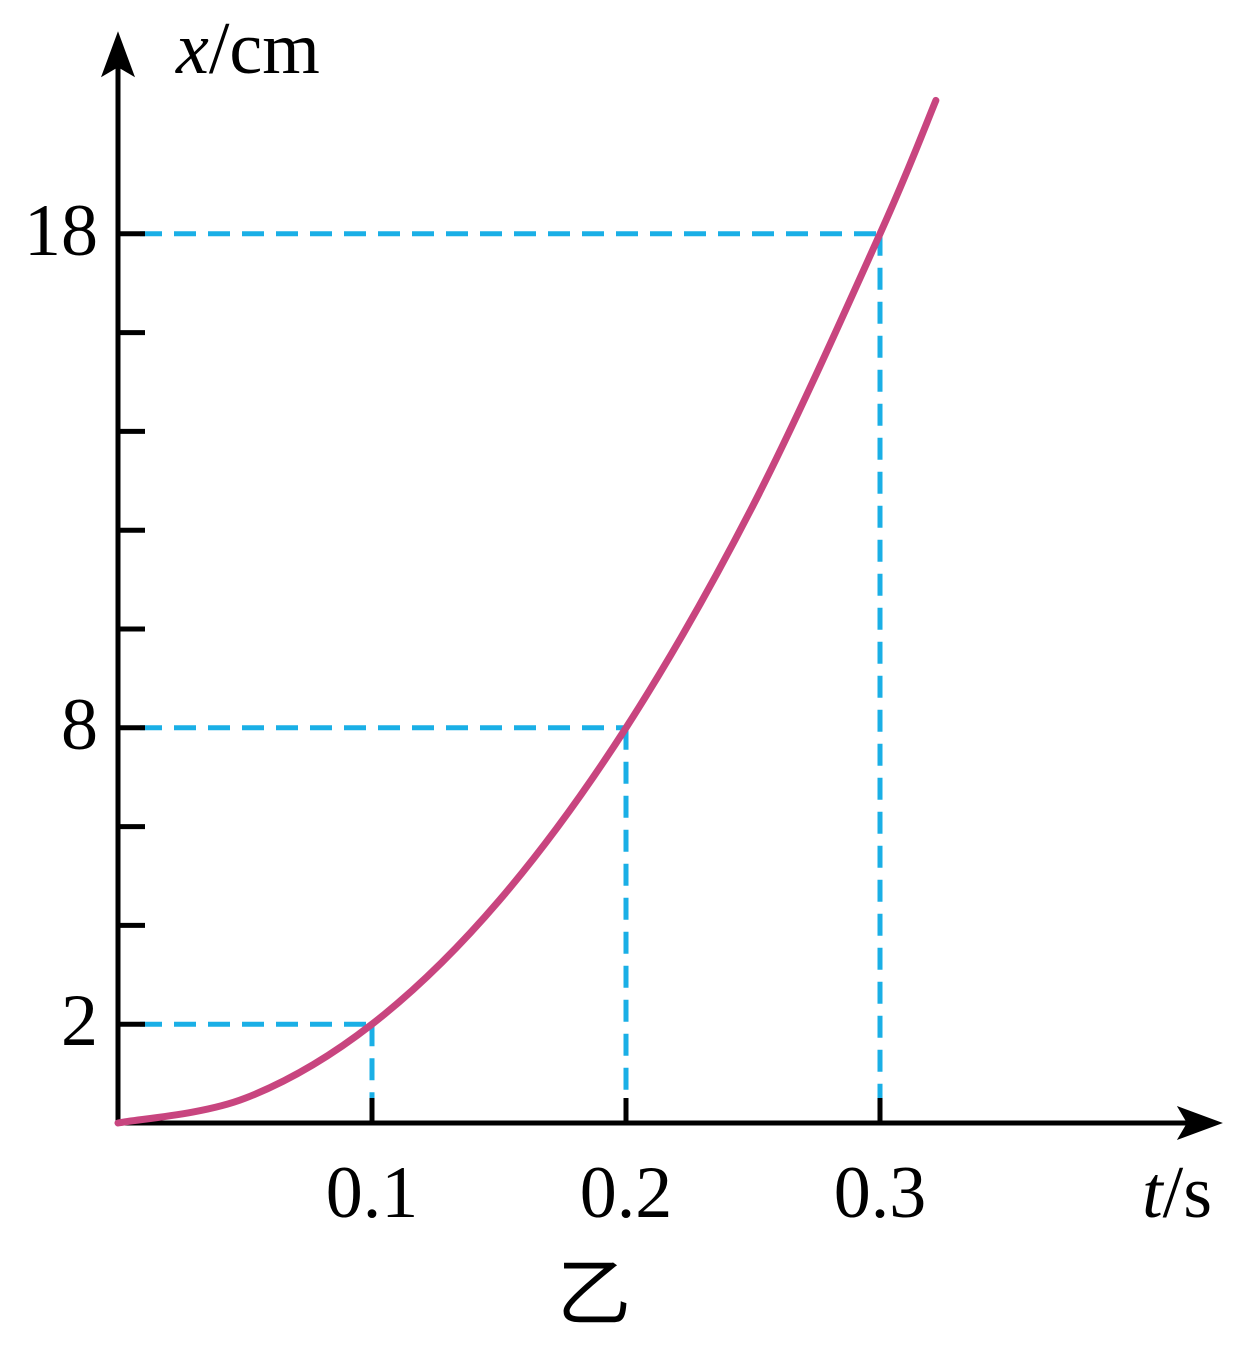 This screenshot has width=1234, height=1356. I want to click on y-tick-label: 8, so click(79, 725).